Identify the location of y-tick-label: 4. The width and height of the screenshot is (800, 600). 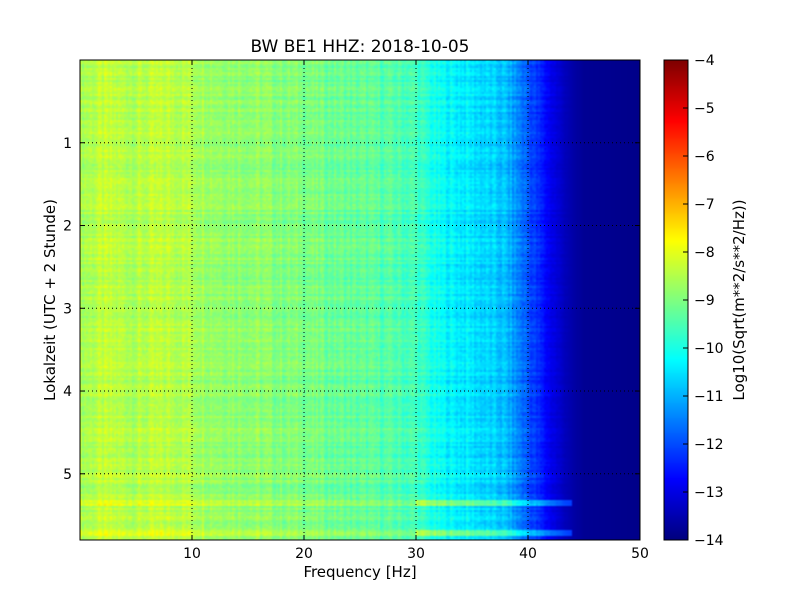
(67, 392).